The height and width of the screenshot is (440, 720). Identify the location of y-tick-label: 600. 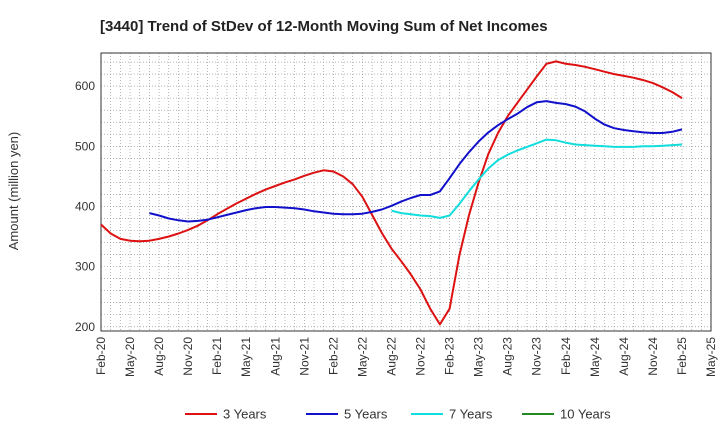
(85, 86).